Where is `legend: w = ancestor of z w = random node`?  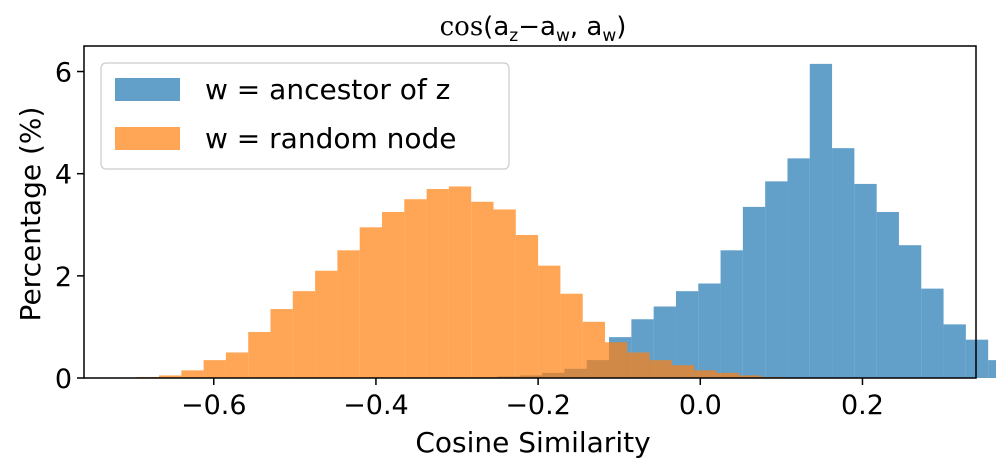
legend: w = ancestor of z w = random node is located at coordinates (305, 116).